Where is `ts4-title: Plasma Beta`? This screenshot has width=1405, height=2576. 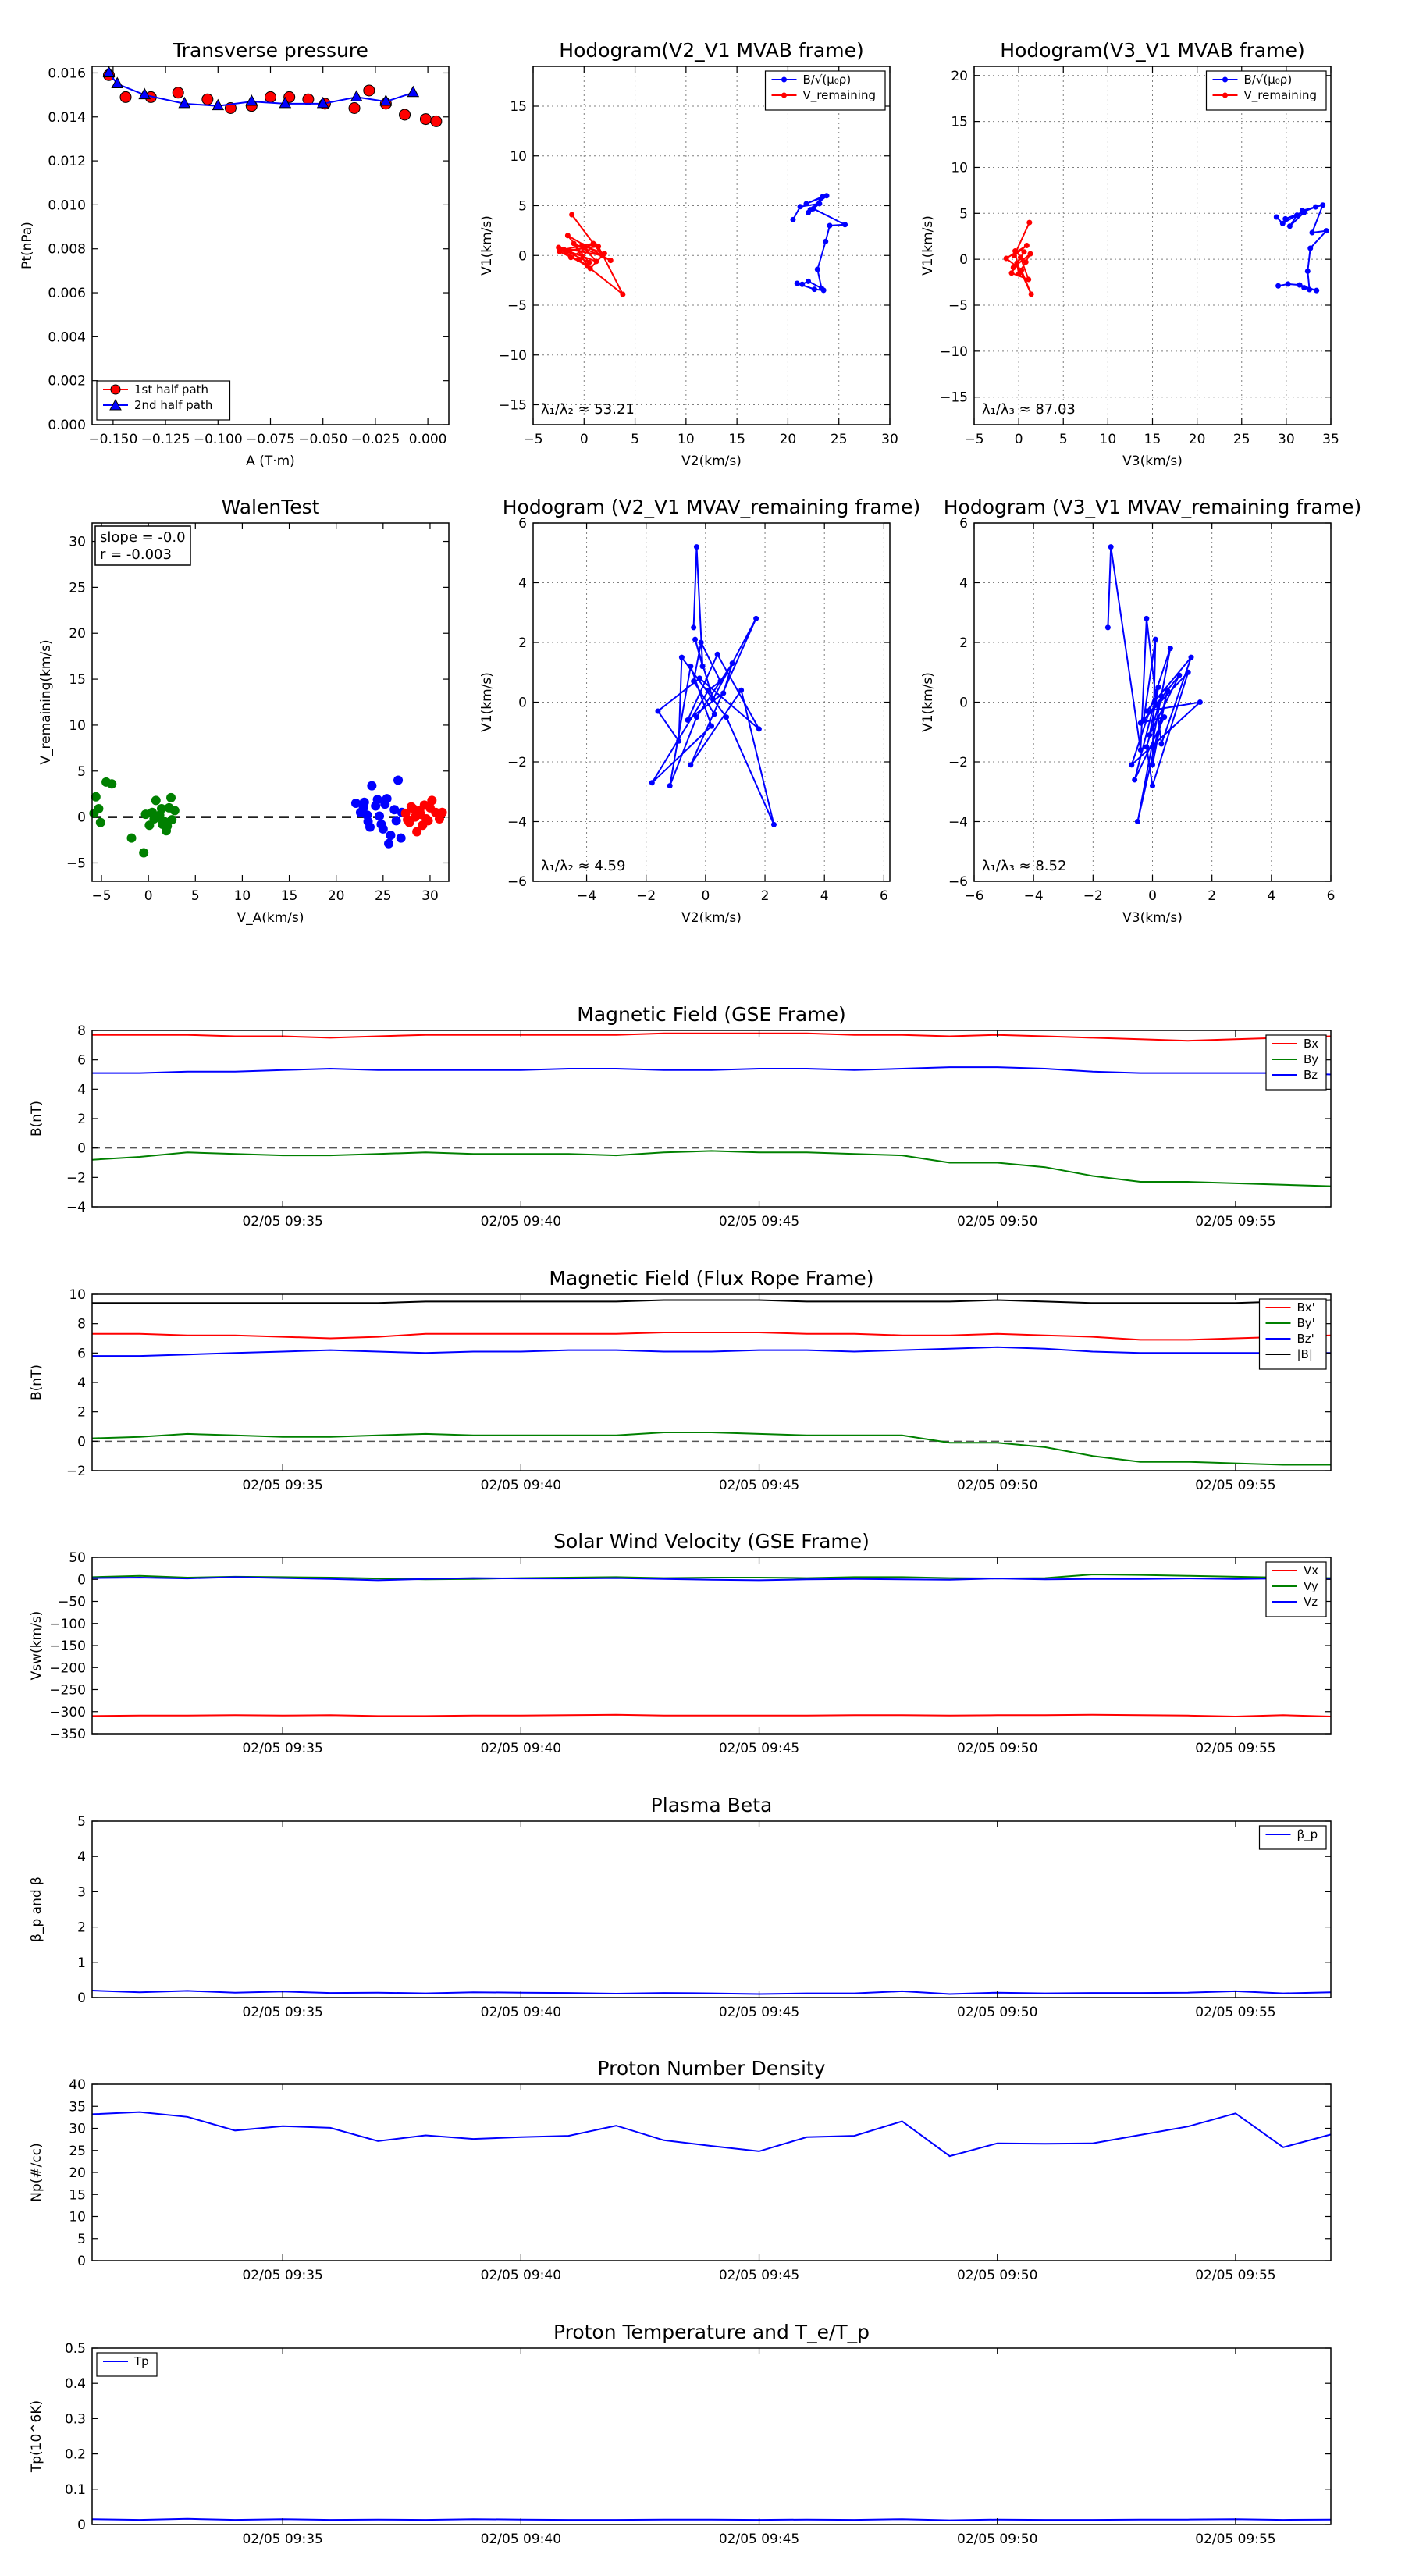
ts4-title: Plasma Beta is located at coordinates (712, 1805).